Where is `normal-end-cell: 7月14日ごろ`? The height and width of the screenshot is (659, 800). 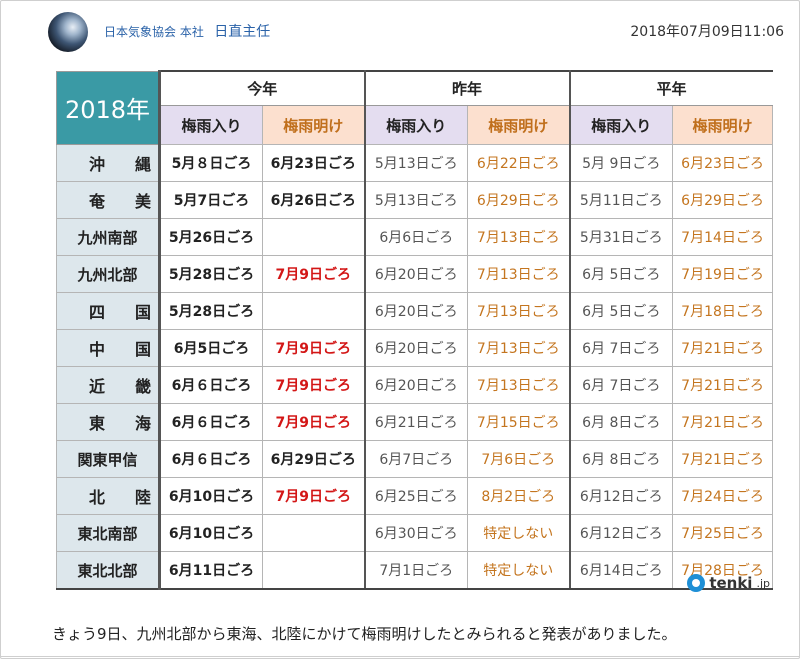 normal-end-cell: 7月14日ごろ is located at coordinates (723, 237).